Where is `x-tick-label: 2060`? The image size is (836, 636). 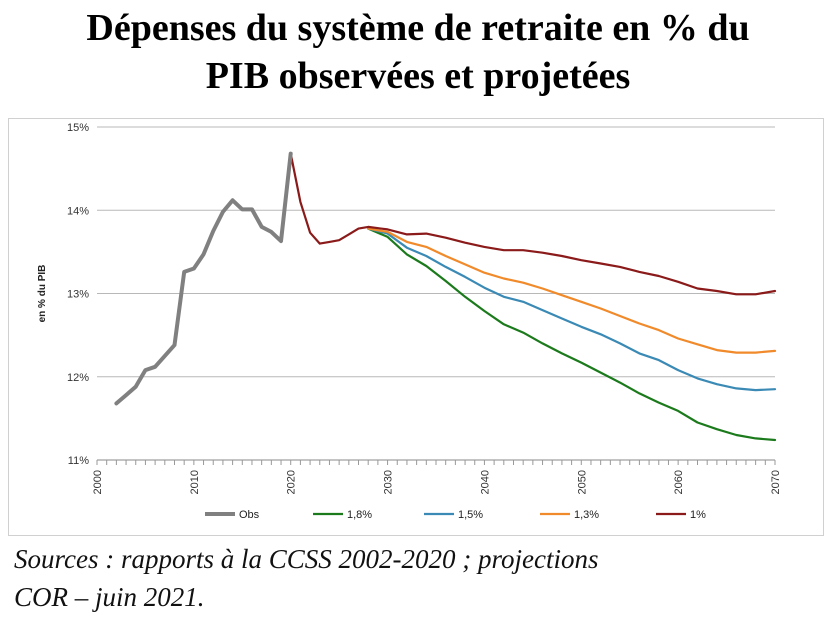 x-tick-label: 2060 is located at coordinates (679, 482).